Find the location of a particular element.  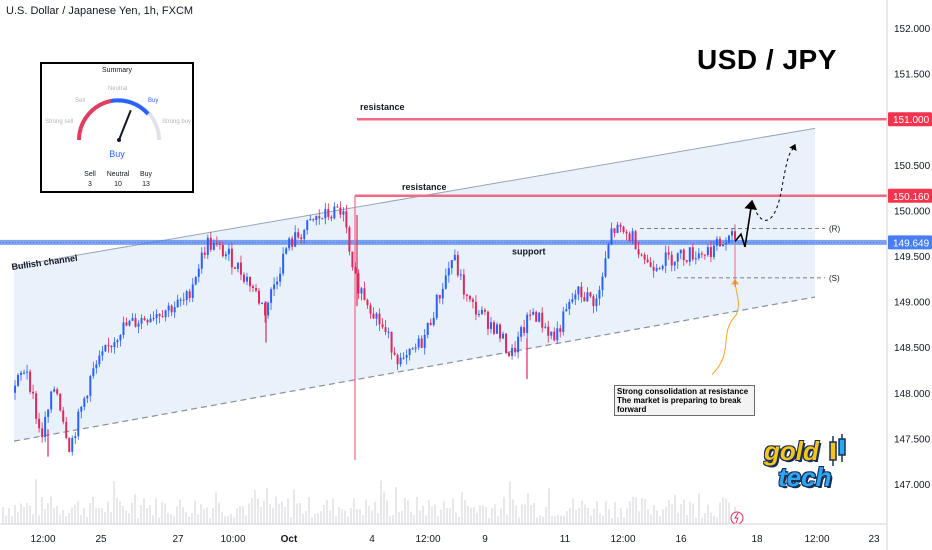

support-label: support is located at coordinates (529, 251).